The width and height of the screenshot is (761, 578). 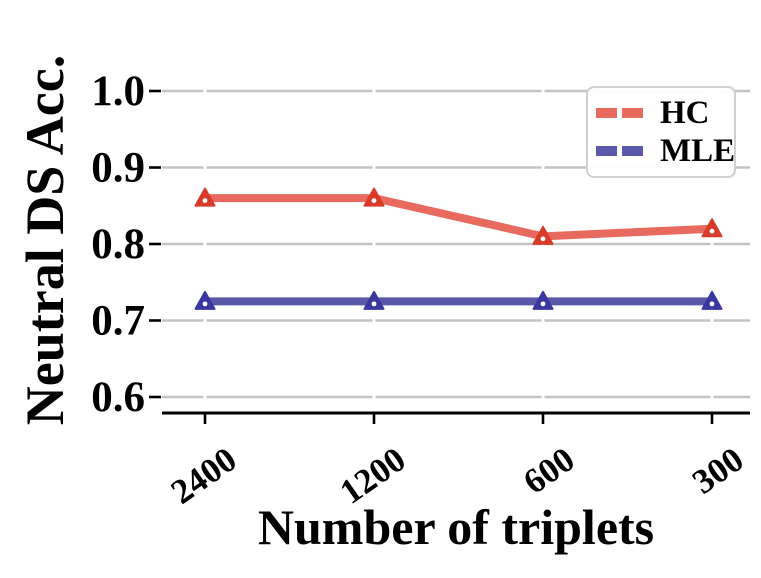 I want to click on x-tick-label: 600, so click(x=548, y=471).